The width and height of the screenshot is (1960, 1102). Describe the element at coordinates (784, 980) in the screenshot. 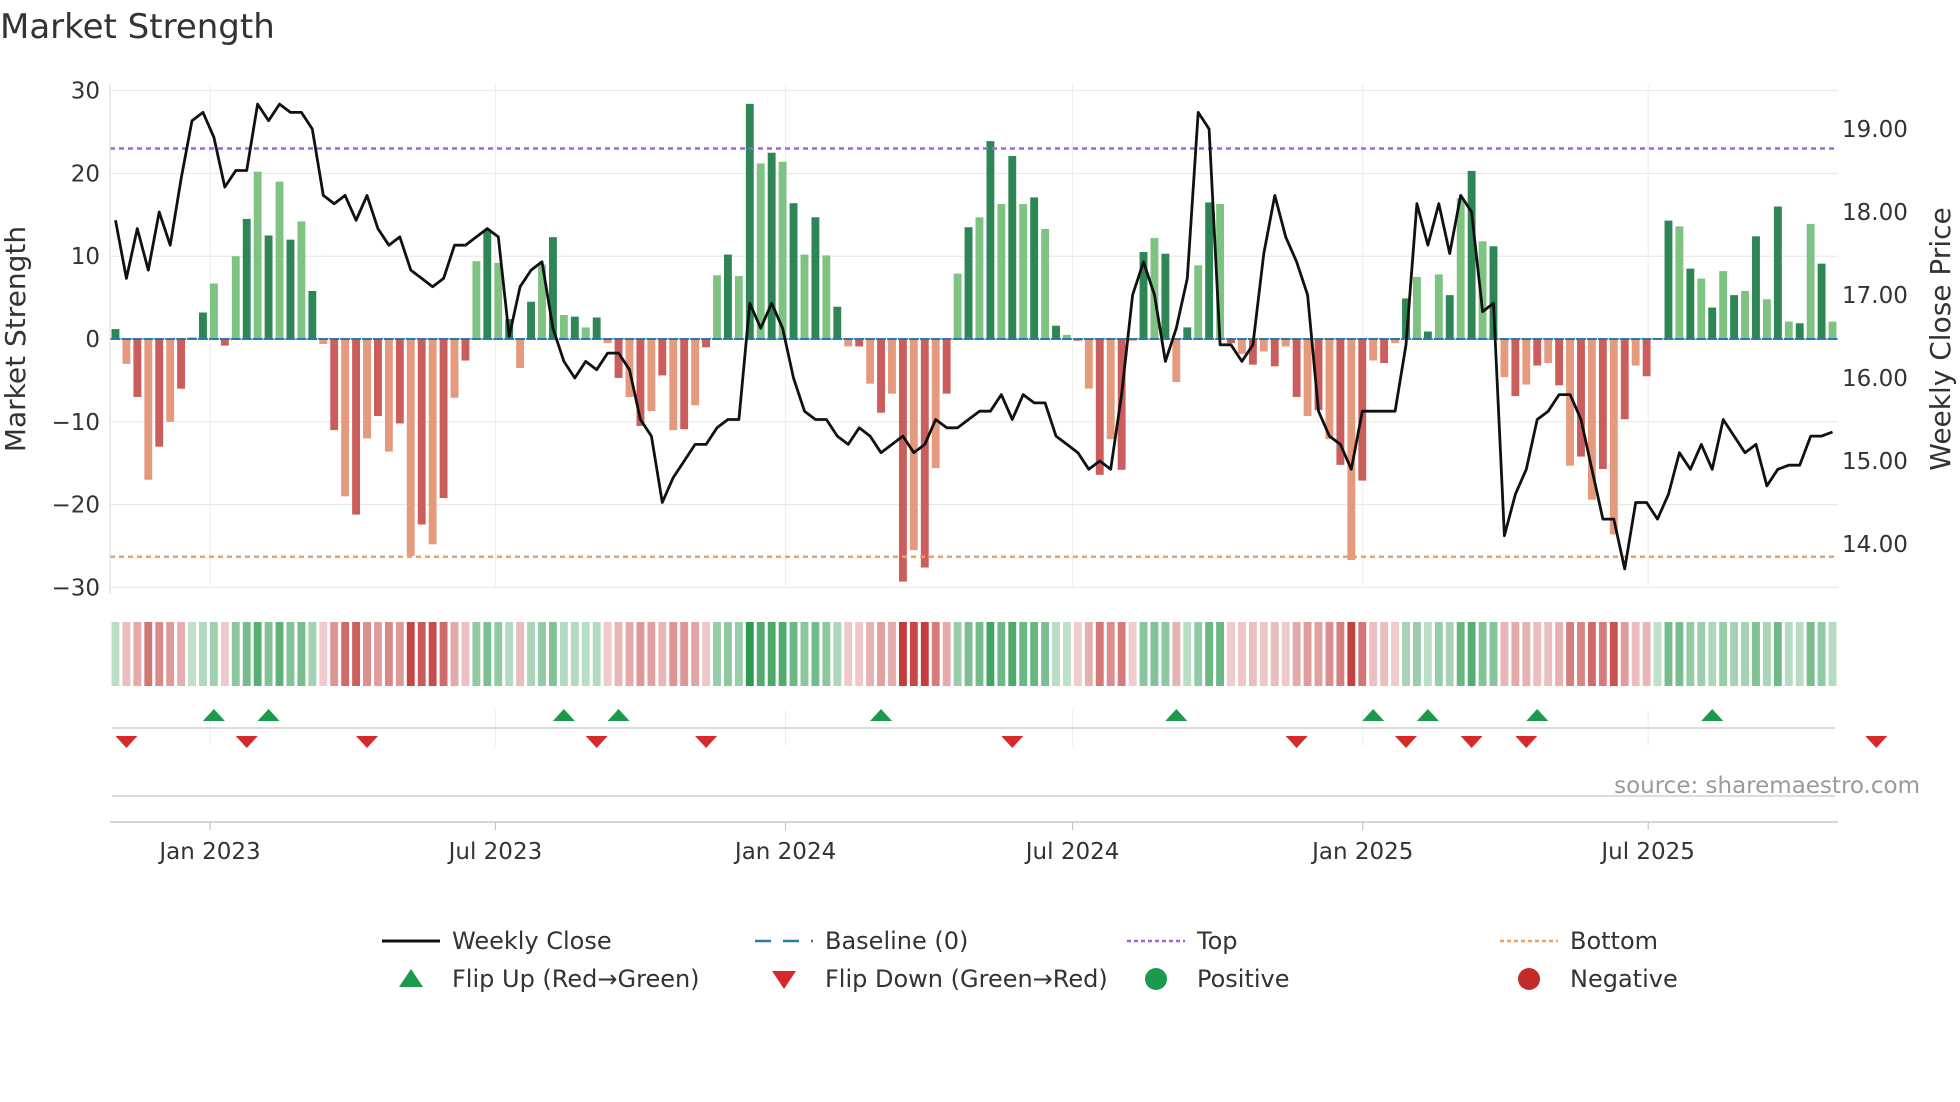

I see `legend-flip-down-icon` at that location.